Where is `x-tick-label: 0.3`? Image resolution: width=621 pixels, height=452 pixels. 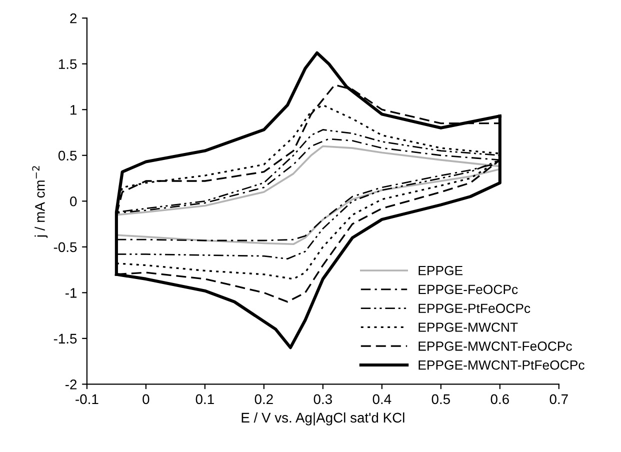 x-tick-label: 0.3 is located at coordinates (323, 399).